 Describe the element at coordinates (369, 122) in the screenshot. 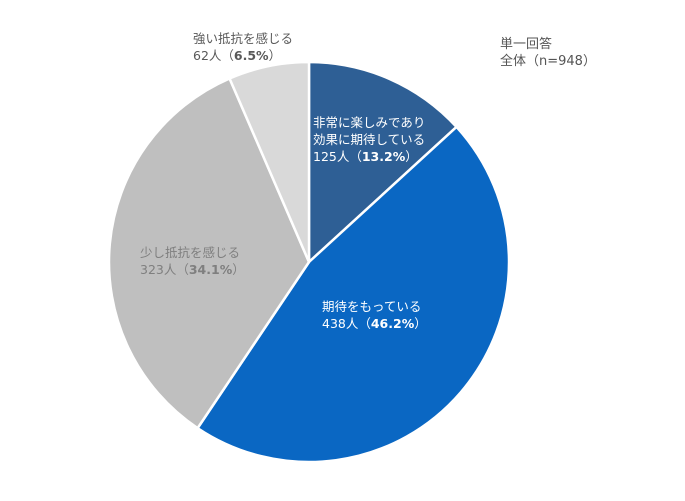

I see `slice-high-expectation-label-line-1: 非常に楽しみであり` at that location.